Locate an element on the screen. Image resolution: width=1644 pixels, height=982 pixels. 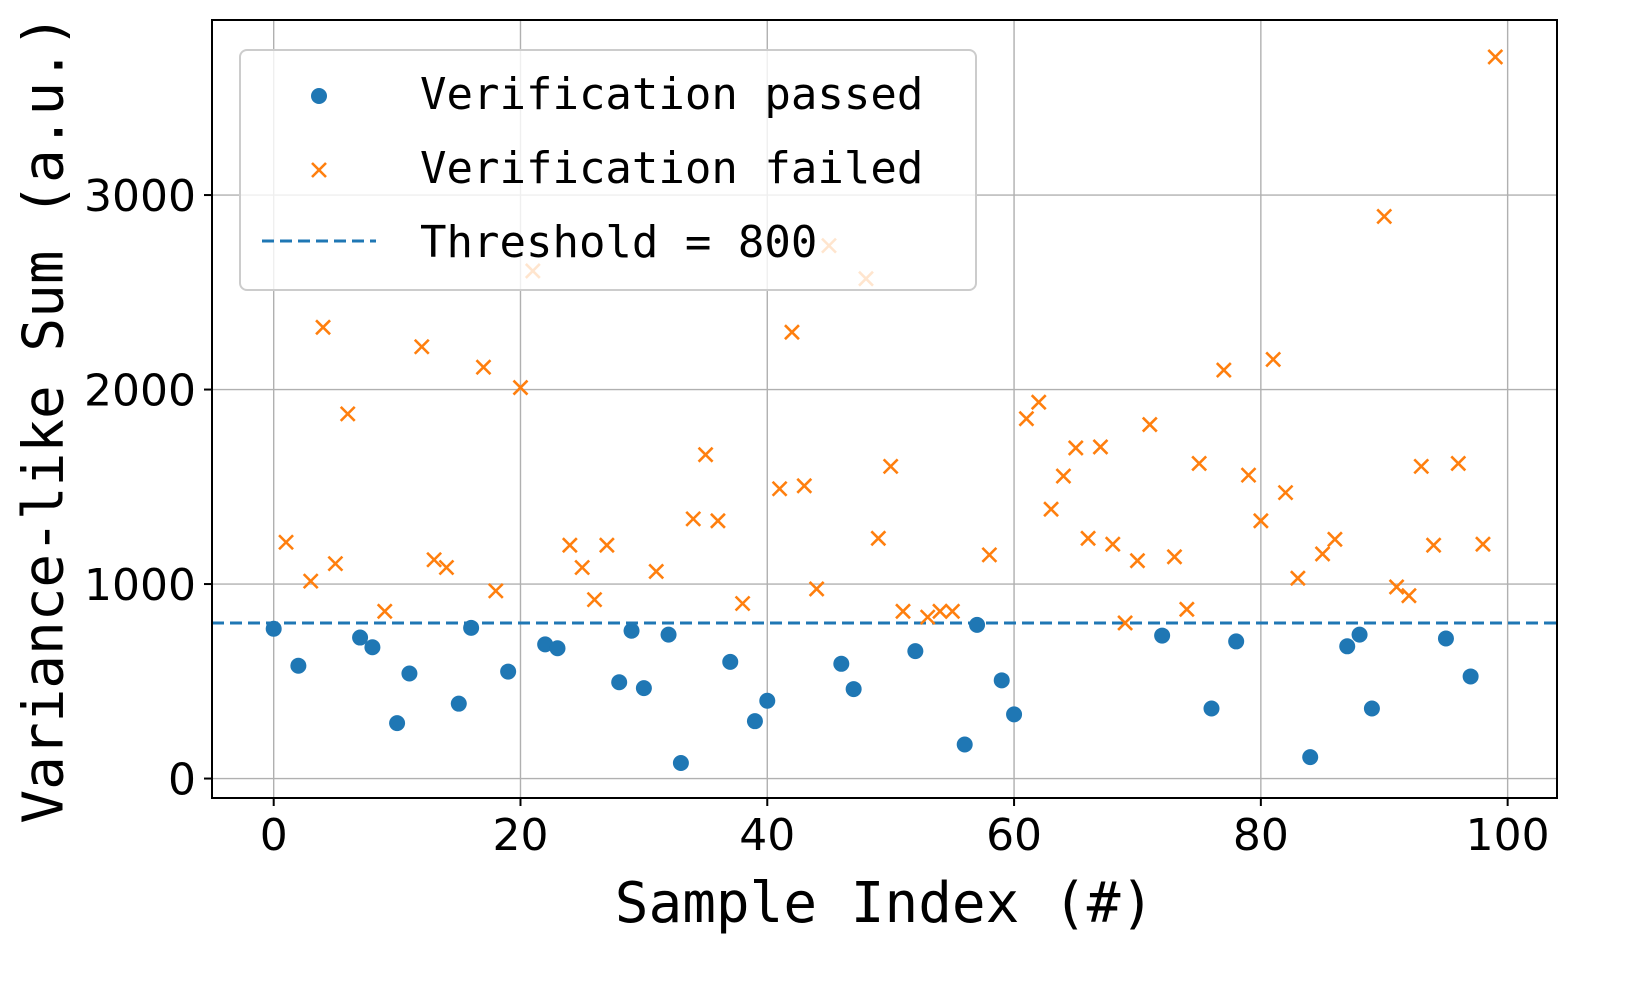
x-tick-label: 40 is located at coordinates (767, 835).